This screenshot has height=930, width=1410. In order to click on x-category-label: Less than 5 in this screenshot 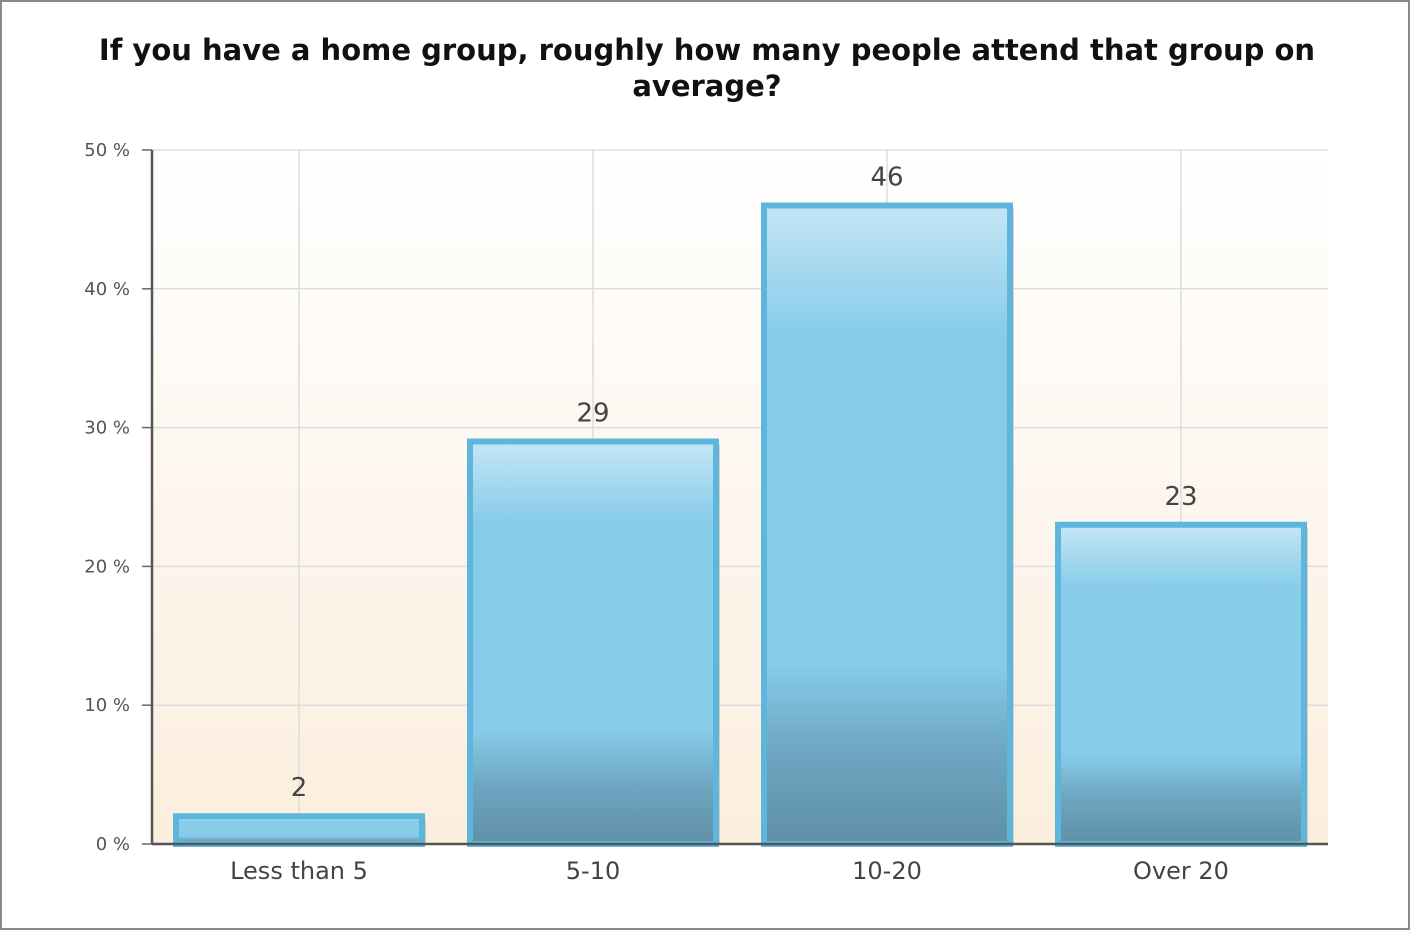, I will do `click(299, 871)`.